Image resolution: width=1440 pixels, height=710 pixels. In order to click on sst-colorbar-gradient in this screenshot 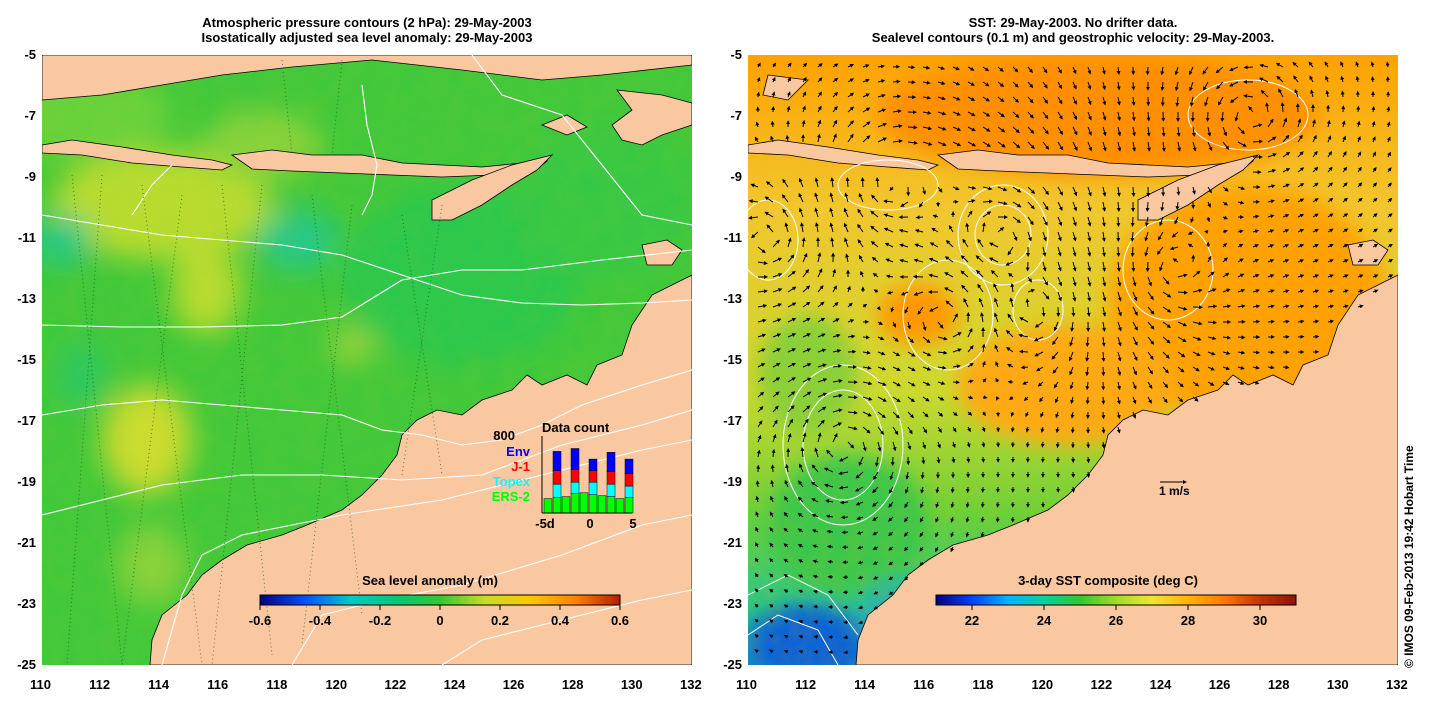, I will do `click(1116, 600)`.